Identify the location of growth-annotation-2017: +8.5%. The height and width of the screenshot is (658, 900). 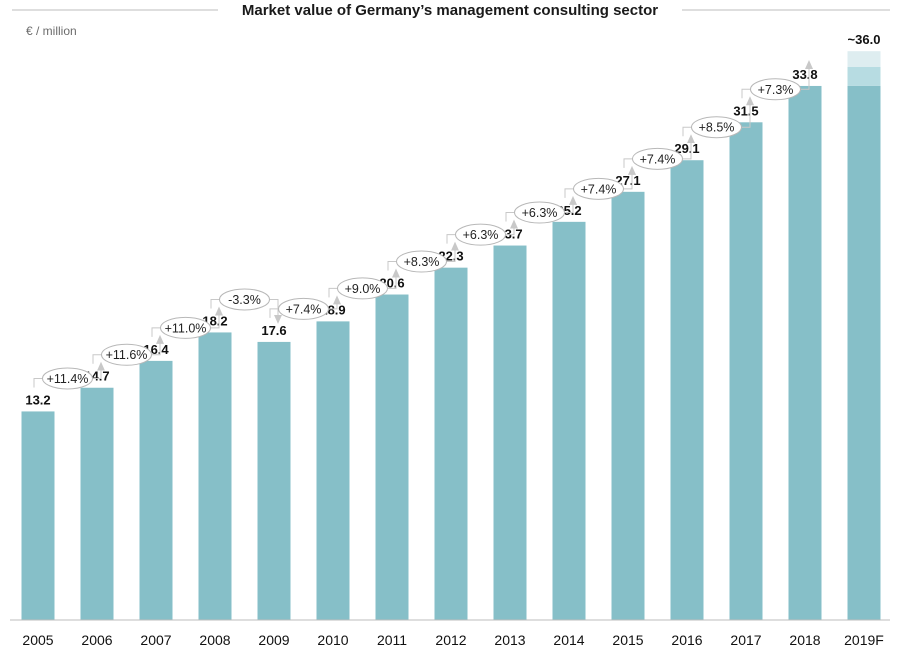
(718, 117).